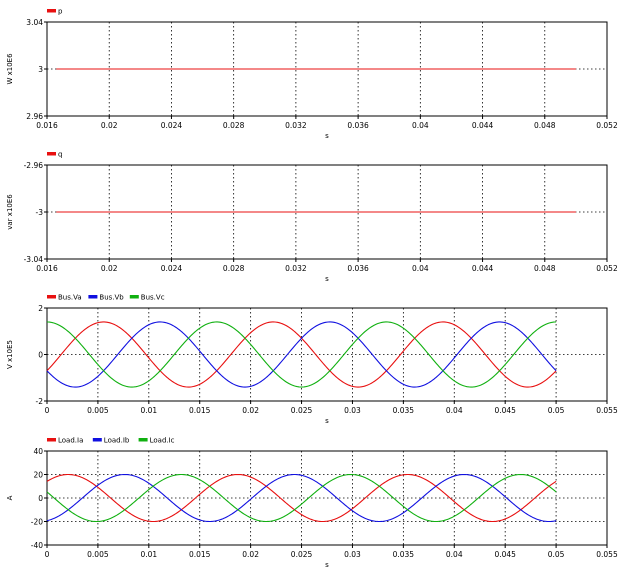 This screenshot has width=624, height=568. What do you see at coordinates (34, 165) in the screenshot?
I see `y-tick-label: -2.96` at bounding box center [34, 165].